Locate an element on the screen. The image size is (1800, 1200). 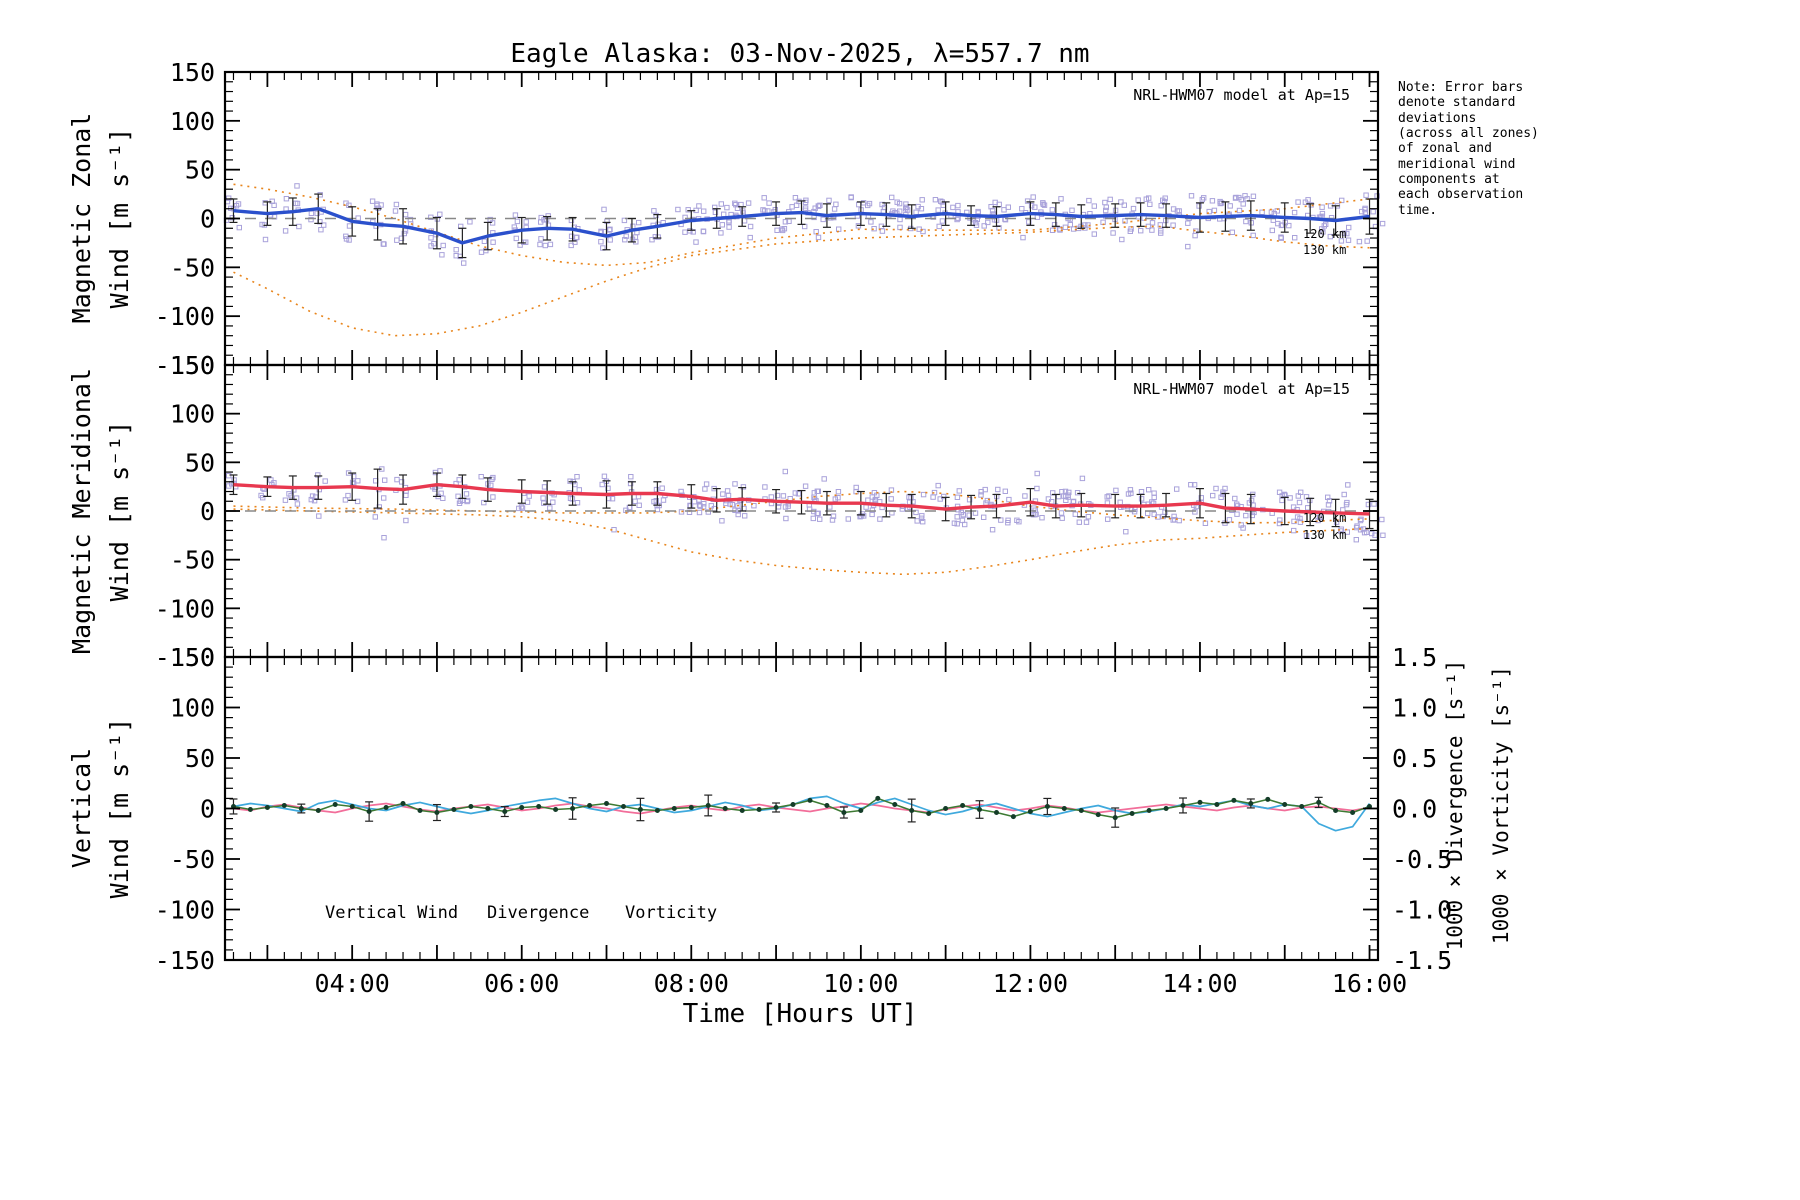
svg-text: 1.0 is located at coordinates (1414, 708).